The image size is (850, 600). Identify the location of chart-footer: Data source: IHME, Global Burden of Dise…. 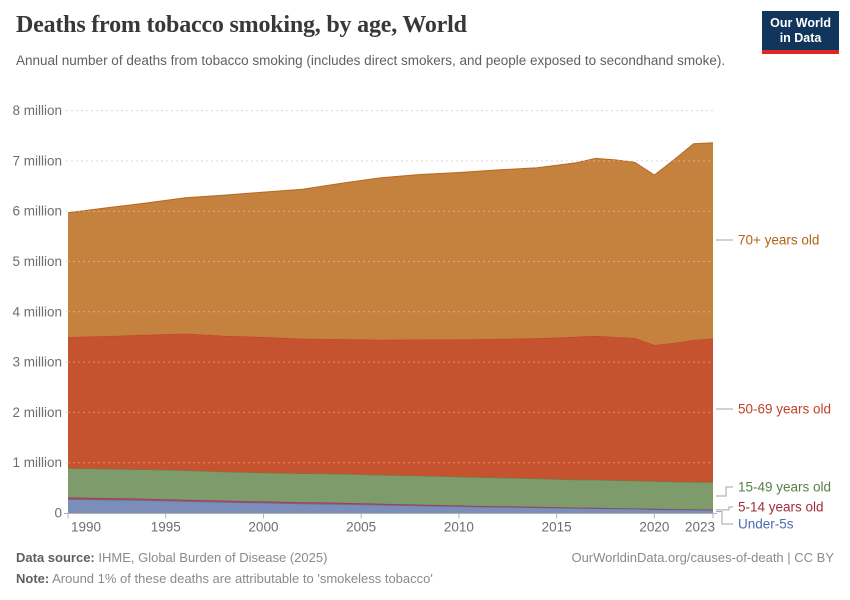
(425, 568).